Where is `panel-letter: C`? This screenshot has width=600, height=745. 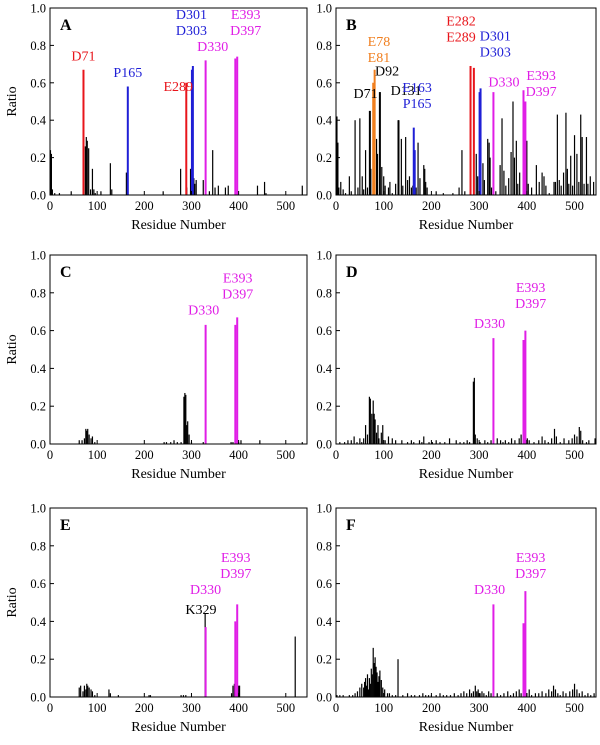
panel-letter: C is located at coordinates (66, 272).